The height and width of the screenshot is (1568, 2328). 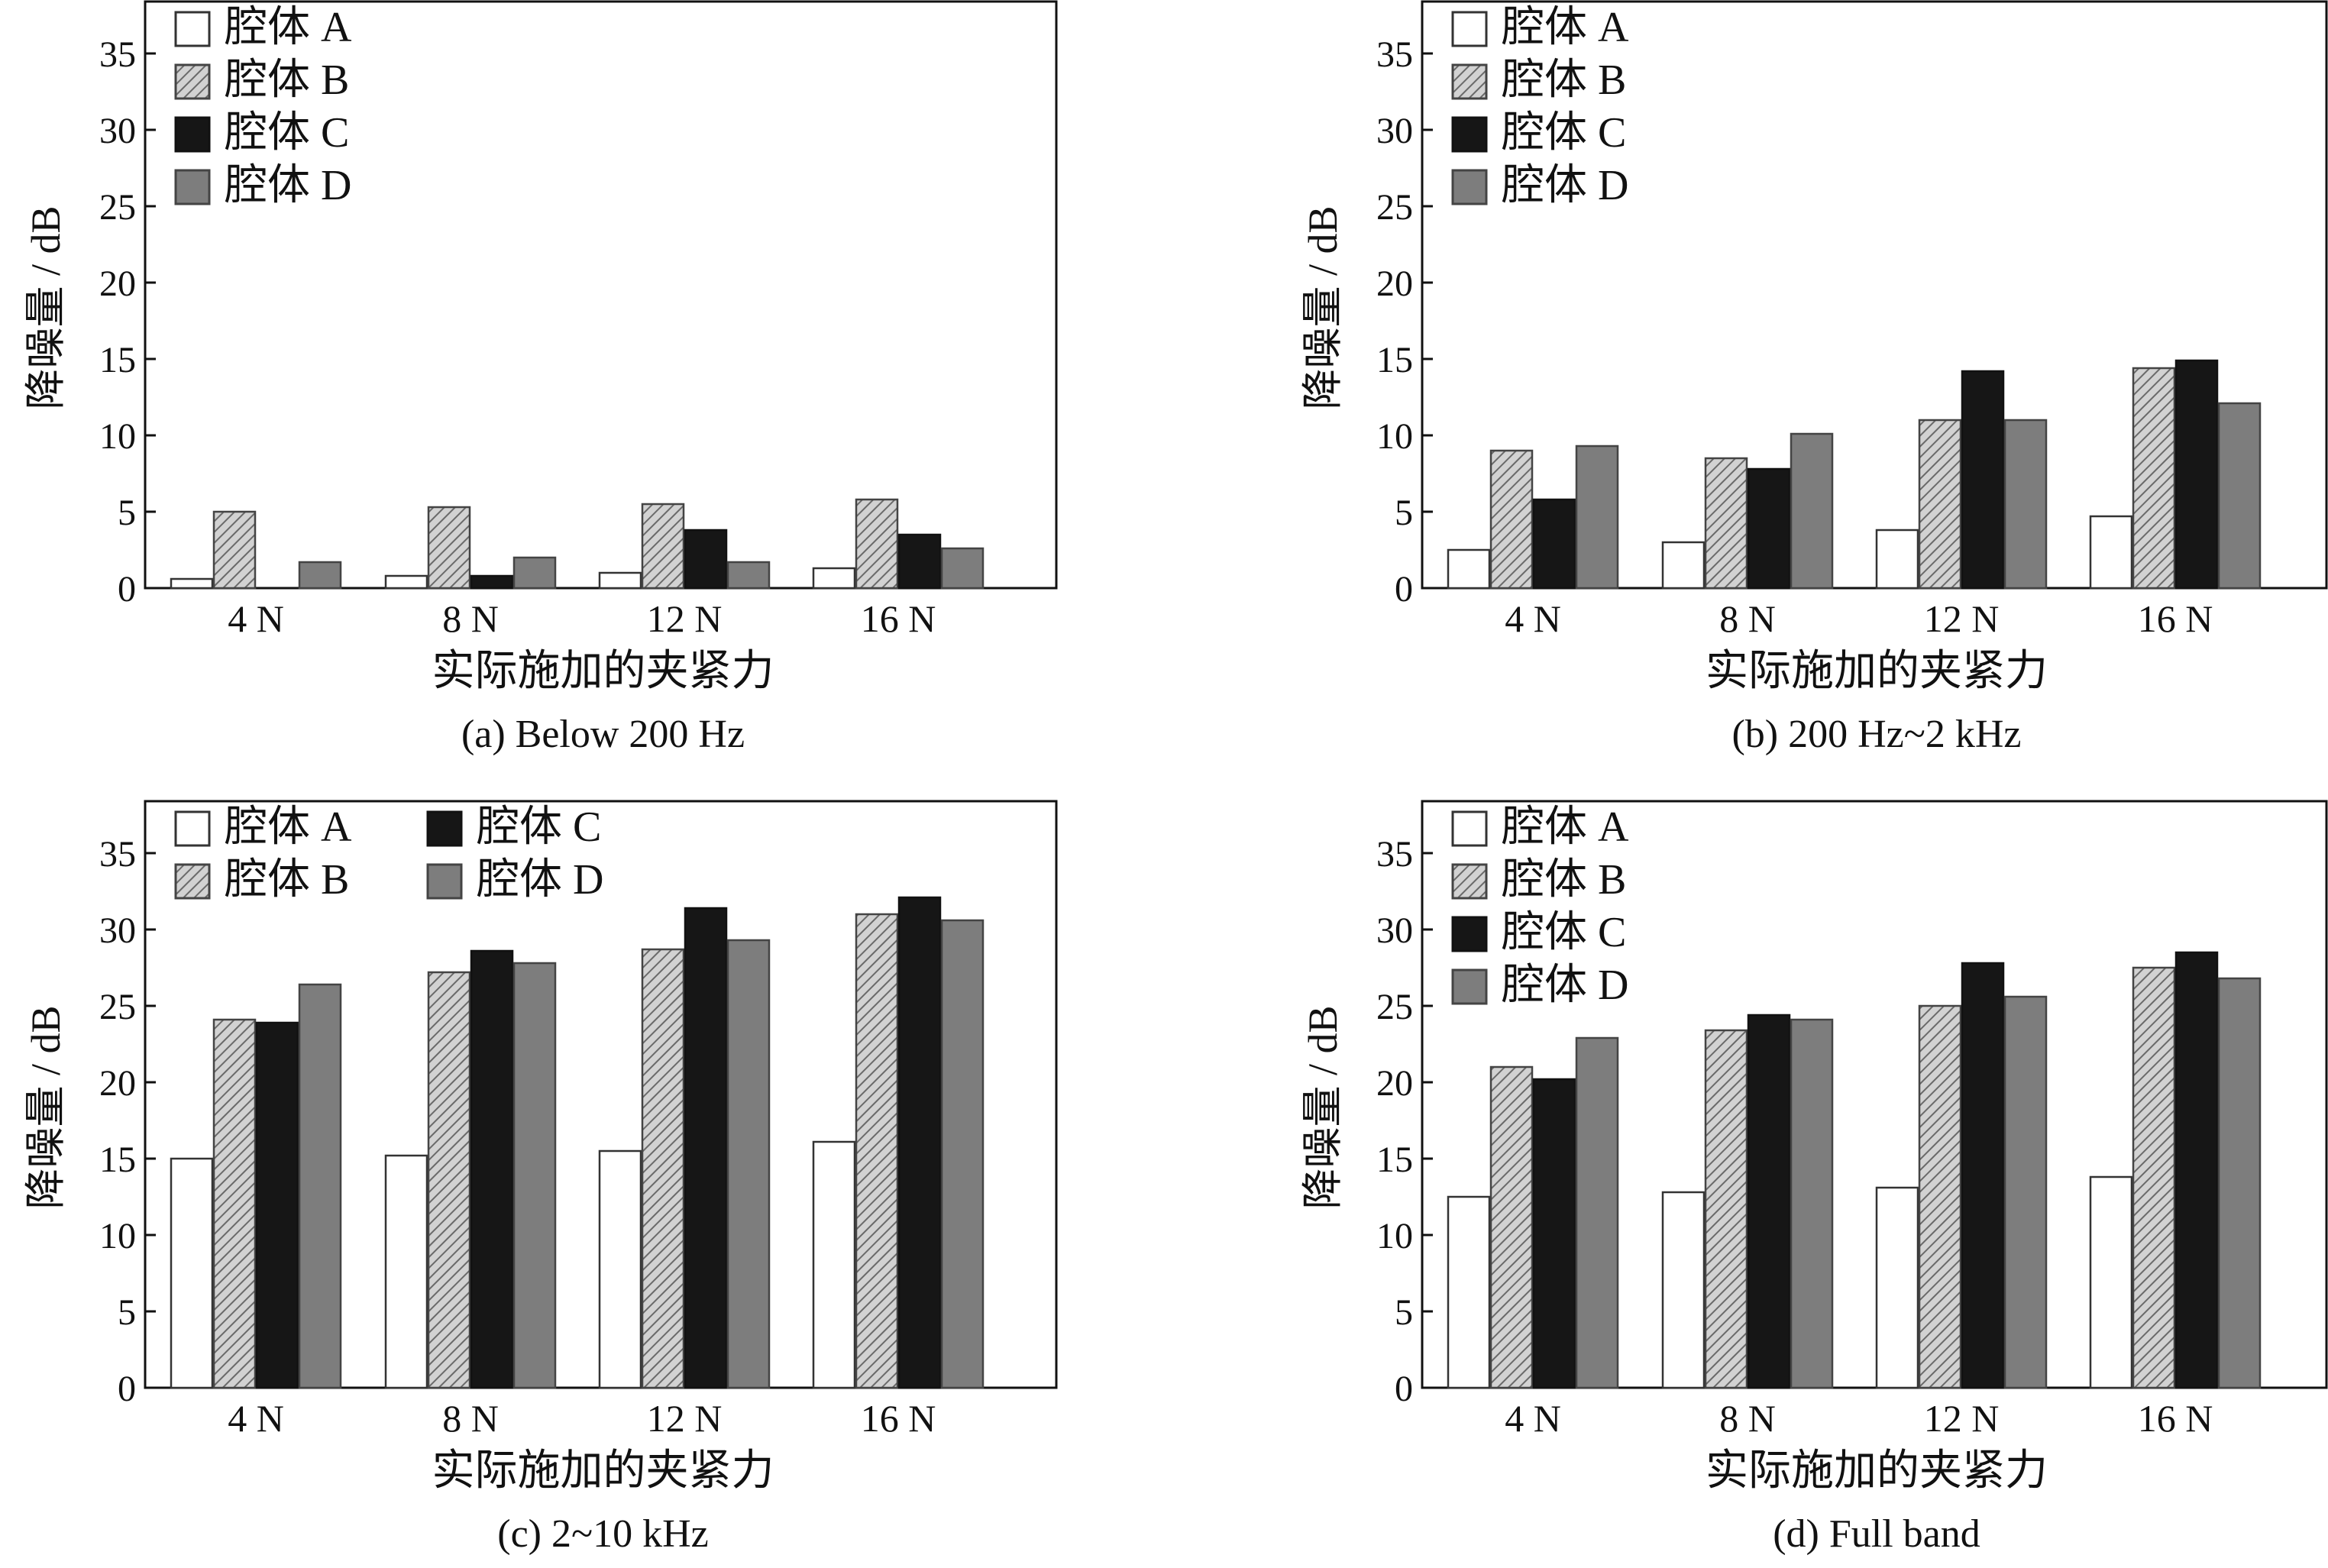 What do you see at coordinates (192, 134) in the screenshot?
I see `legend-swatch-c` at bounding box center [192, 134].